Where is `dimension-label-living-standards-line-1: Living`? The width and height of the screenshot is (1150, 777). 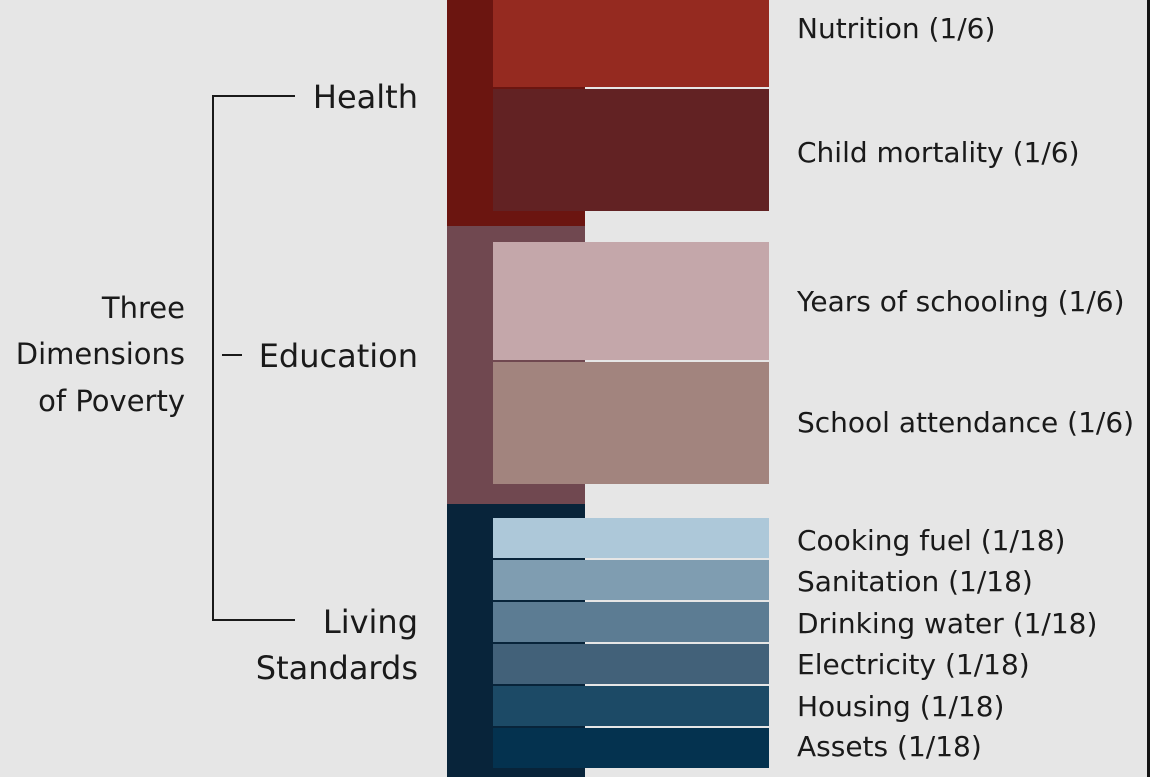
dimension-label-living-standards-line-1: Living is located at coordinates (370, 622).